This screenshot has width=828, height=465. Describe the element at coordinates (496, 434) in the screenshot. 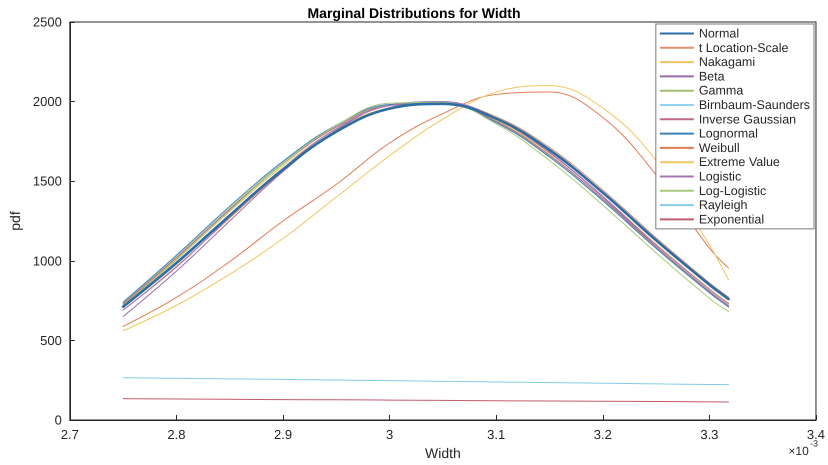

I see `x-tick-label: 3.1` at that location.